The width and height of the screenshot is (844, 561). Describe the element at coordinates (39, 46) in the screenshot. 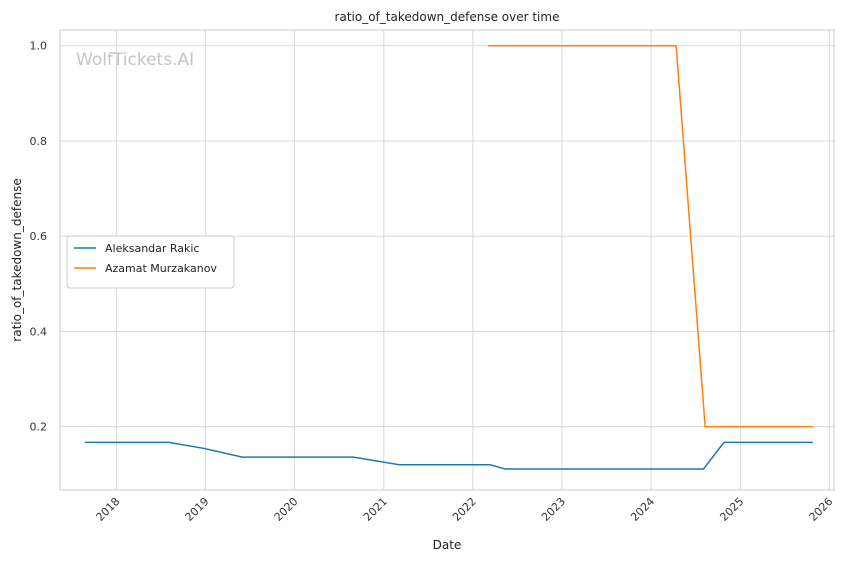

I see `y-tick-label: 1.0` at that location.